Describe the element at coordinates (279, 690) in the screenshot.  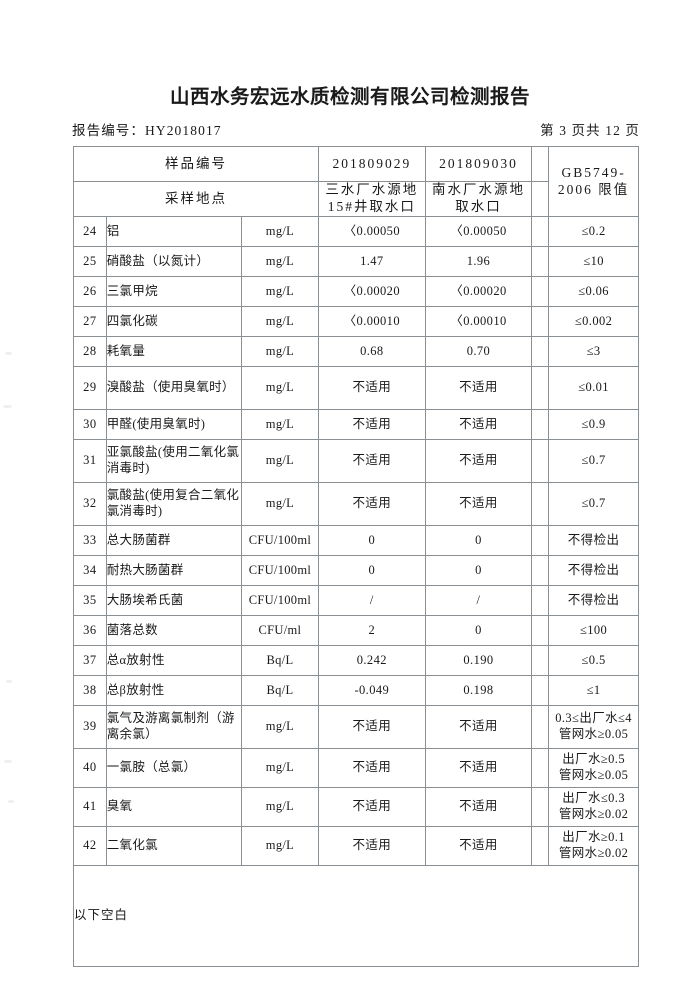
I see `unit: Bq/L` at that location.